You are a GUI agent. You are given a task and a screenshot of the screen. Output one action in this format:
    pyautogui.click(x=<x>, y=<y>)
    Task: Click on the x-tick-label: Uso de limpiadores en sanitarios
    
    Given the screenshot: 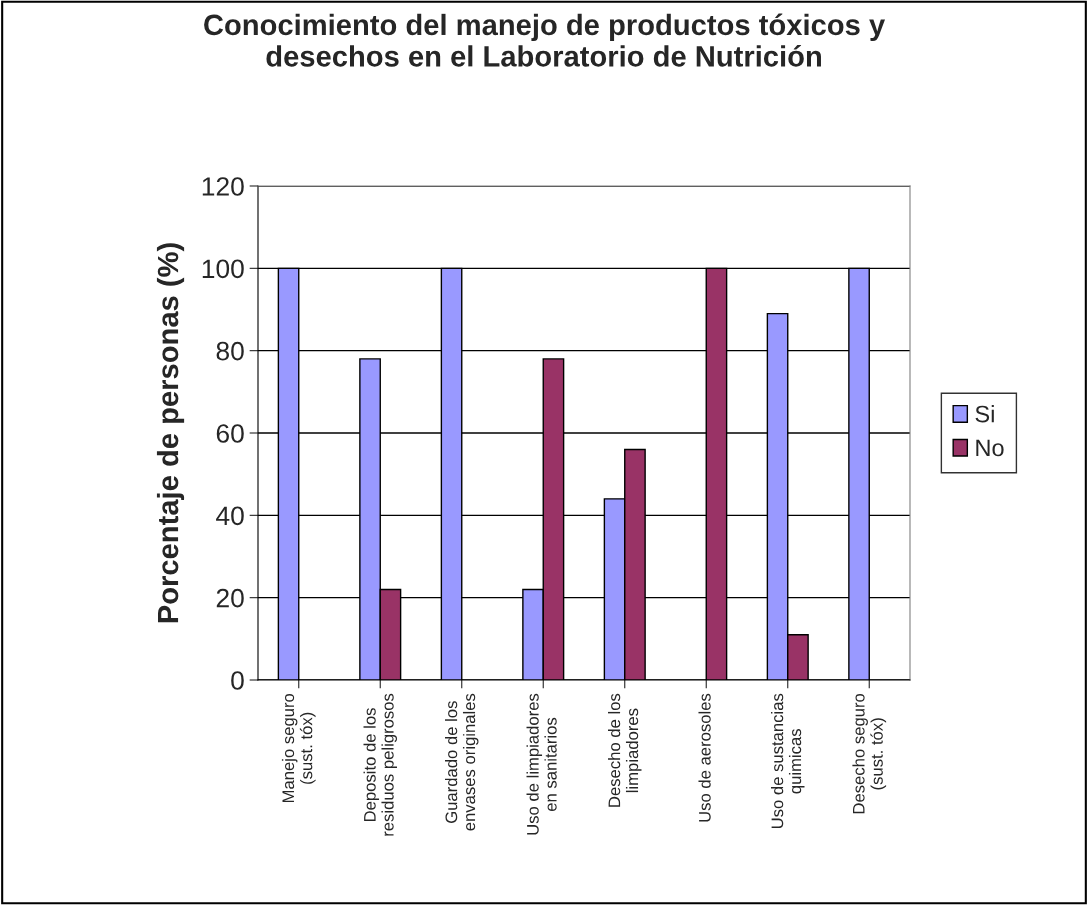 What is the action you would take?
    pyautogui.click(x=541, y=764)
    